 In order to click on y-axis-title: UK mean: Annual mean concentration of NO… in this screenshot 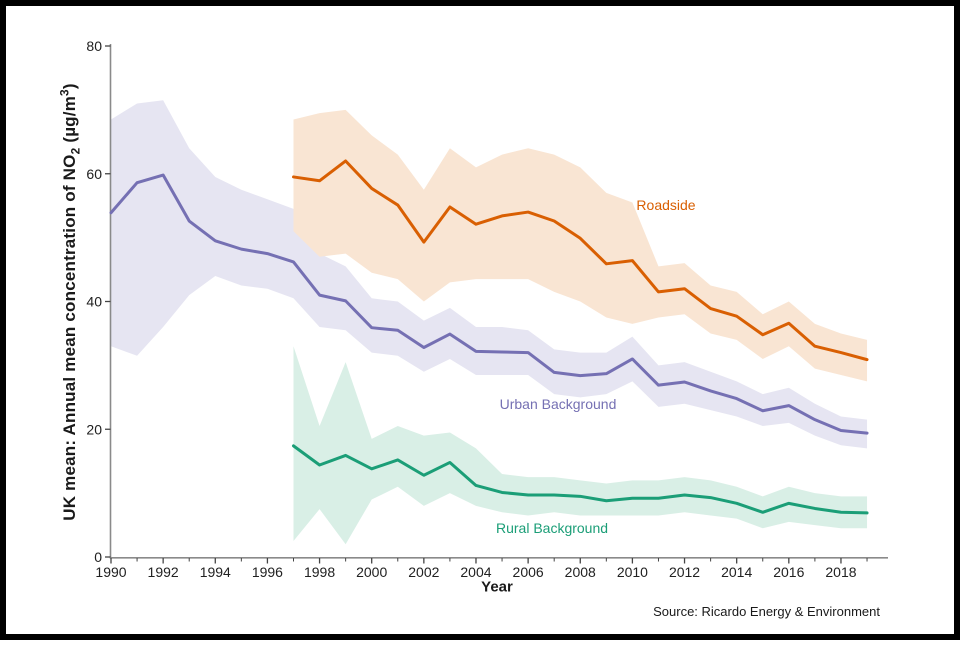, I will do `click(69, 301)`.